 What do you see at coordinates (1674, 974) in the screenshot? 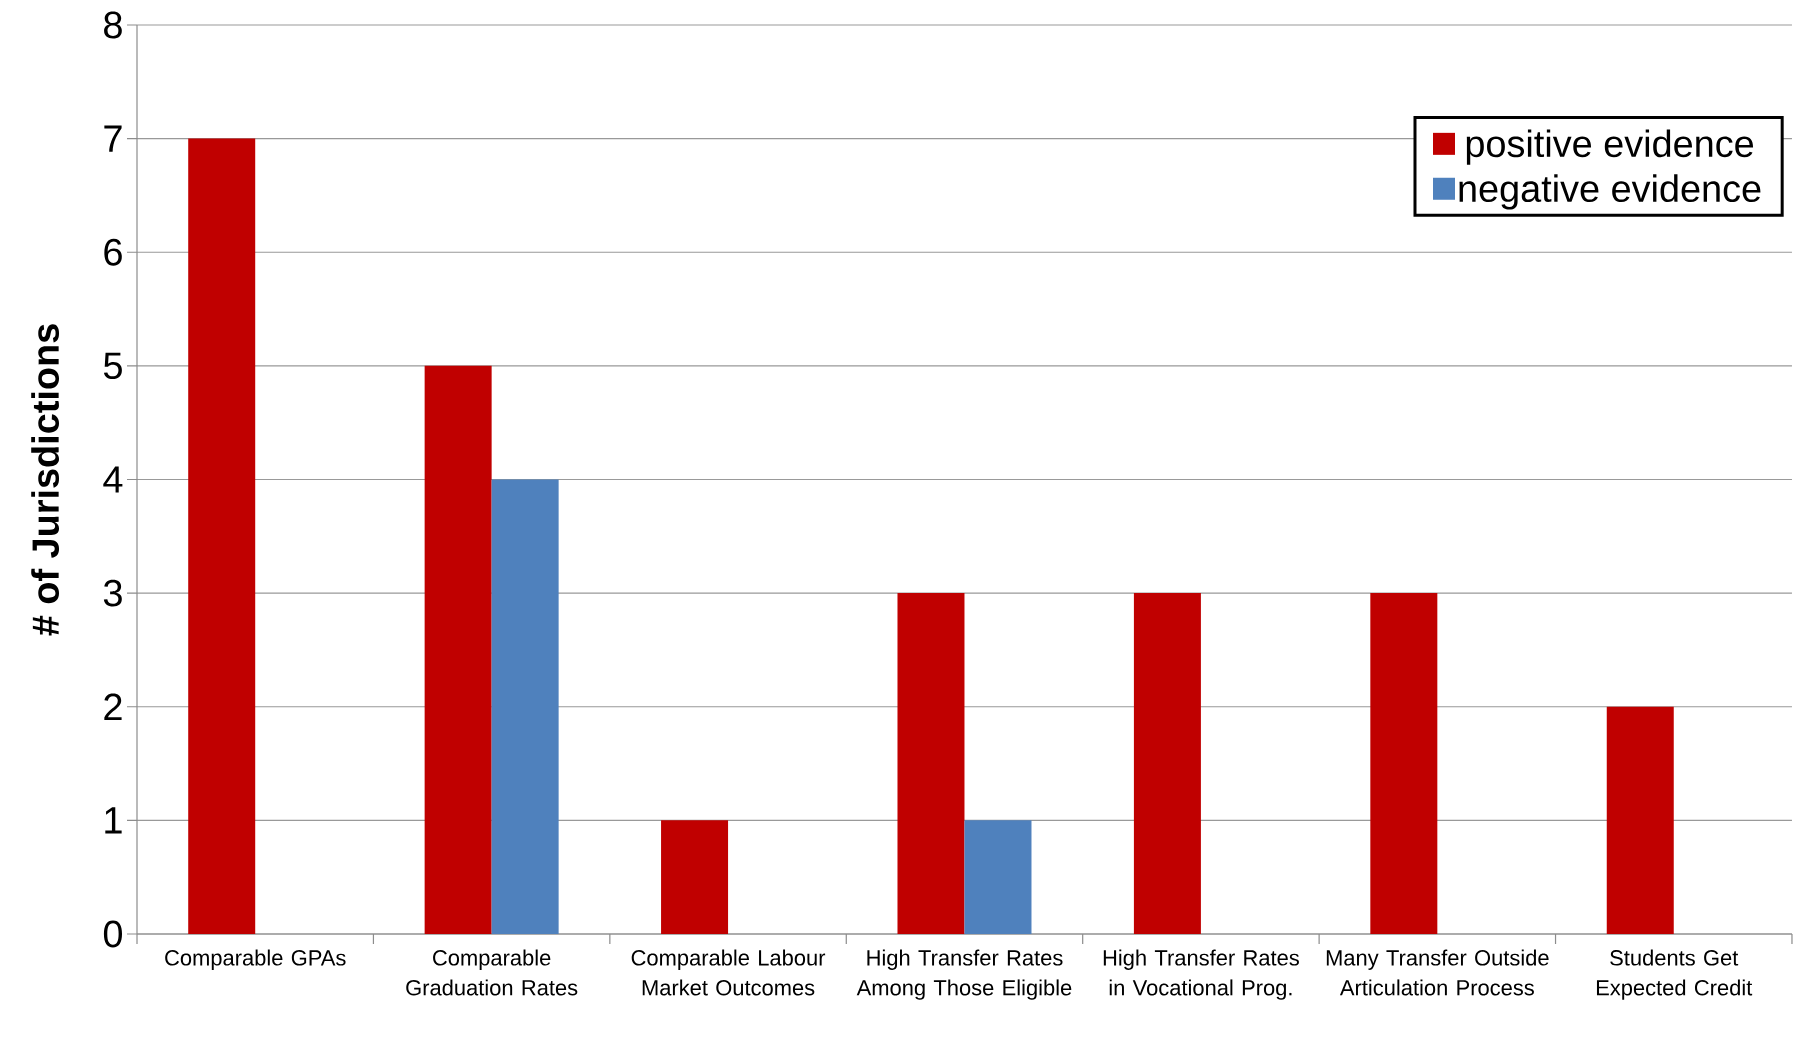
I see `x-tick-label: Students Get Expected Credit` at bounding box center [1674, 974].